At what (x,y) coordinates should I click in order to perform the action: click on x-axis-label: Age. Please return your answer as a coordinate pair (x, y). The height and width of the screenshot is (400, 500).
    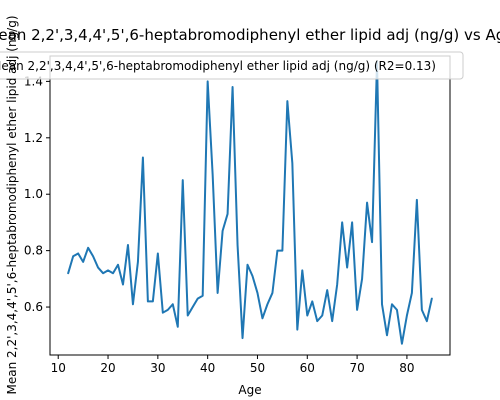
    Looking at the image, I should click on (249, 390).